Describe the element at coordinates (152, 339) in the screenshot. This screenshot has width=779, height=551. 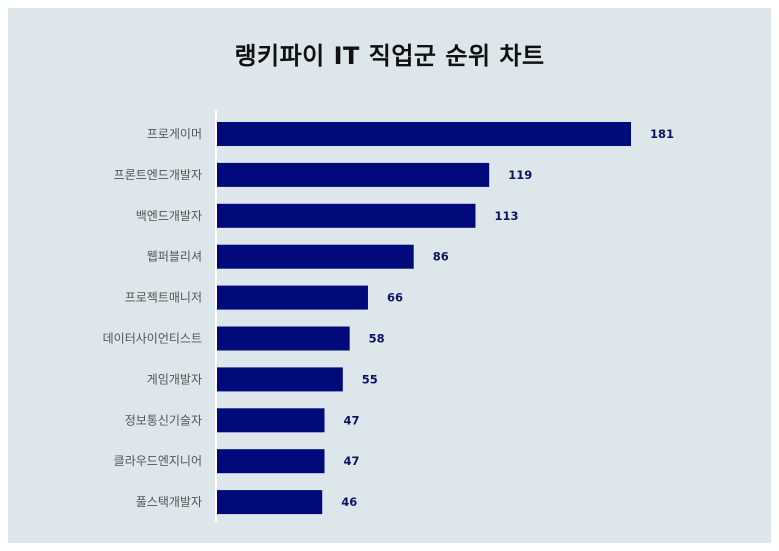
I see `category-label: 데이터사이언티스트` at that location.